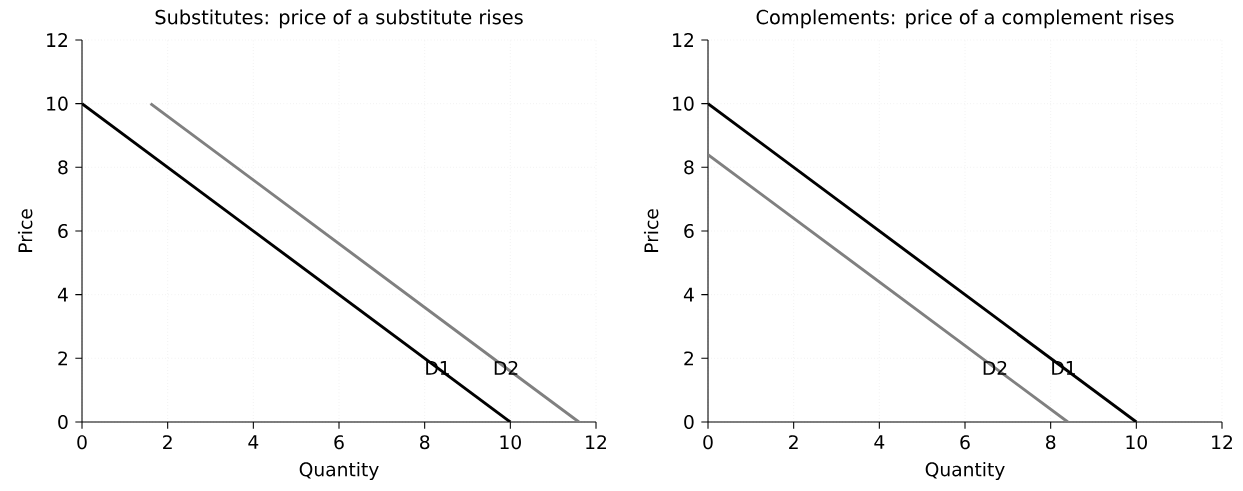 The image size is (1243, 491). Describe the element at coordinates (965, 19) in the screenshot. I see `chart-title: Complements: price of a complement rises` at that location.